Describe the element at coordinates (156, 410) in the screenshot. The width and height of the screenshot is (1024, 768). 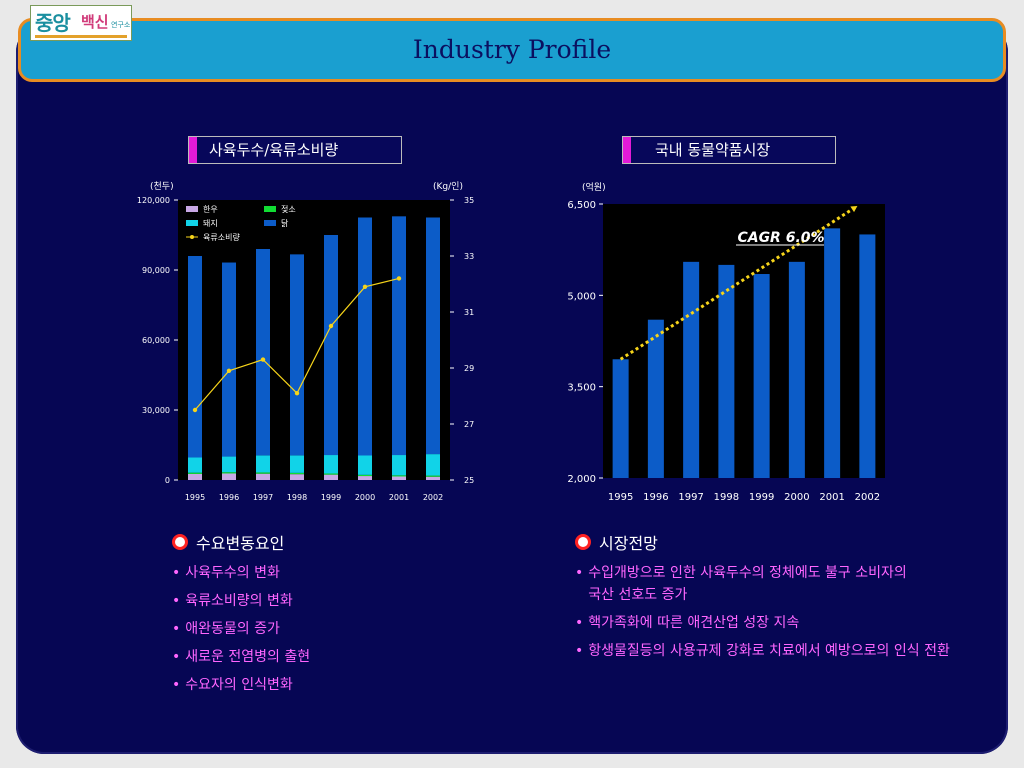
I see `y-tick-label: 30,000` at that location.